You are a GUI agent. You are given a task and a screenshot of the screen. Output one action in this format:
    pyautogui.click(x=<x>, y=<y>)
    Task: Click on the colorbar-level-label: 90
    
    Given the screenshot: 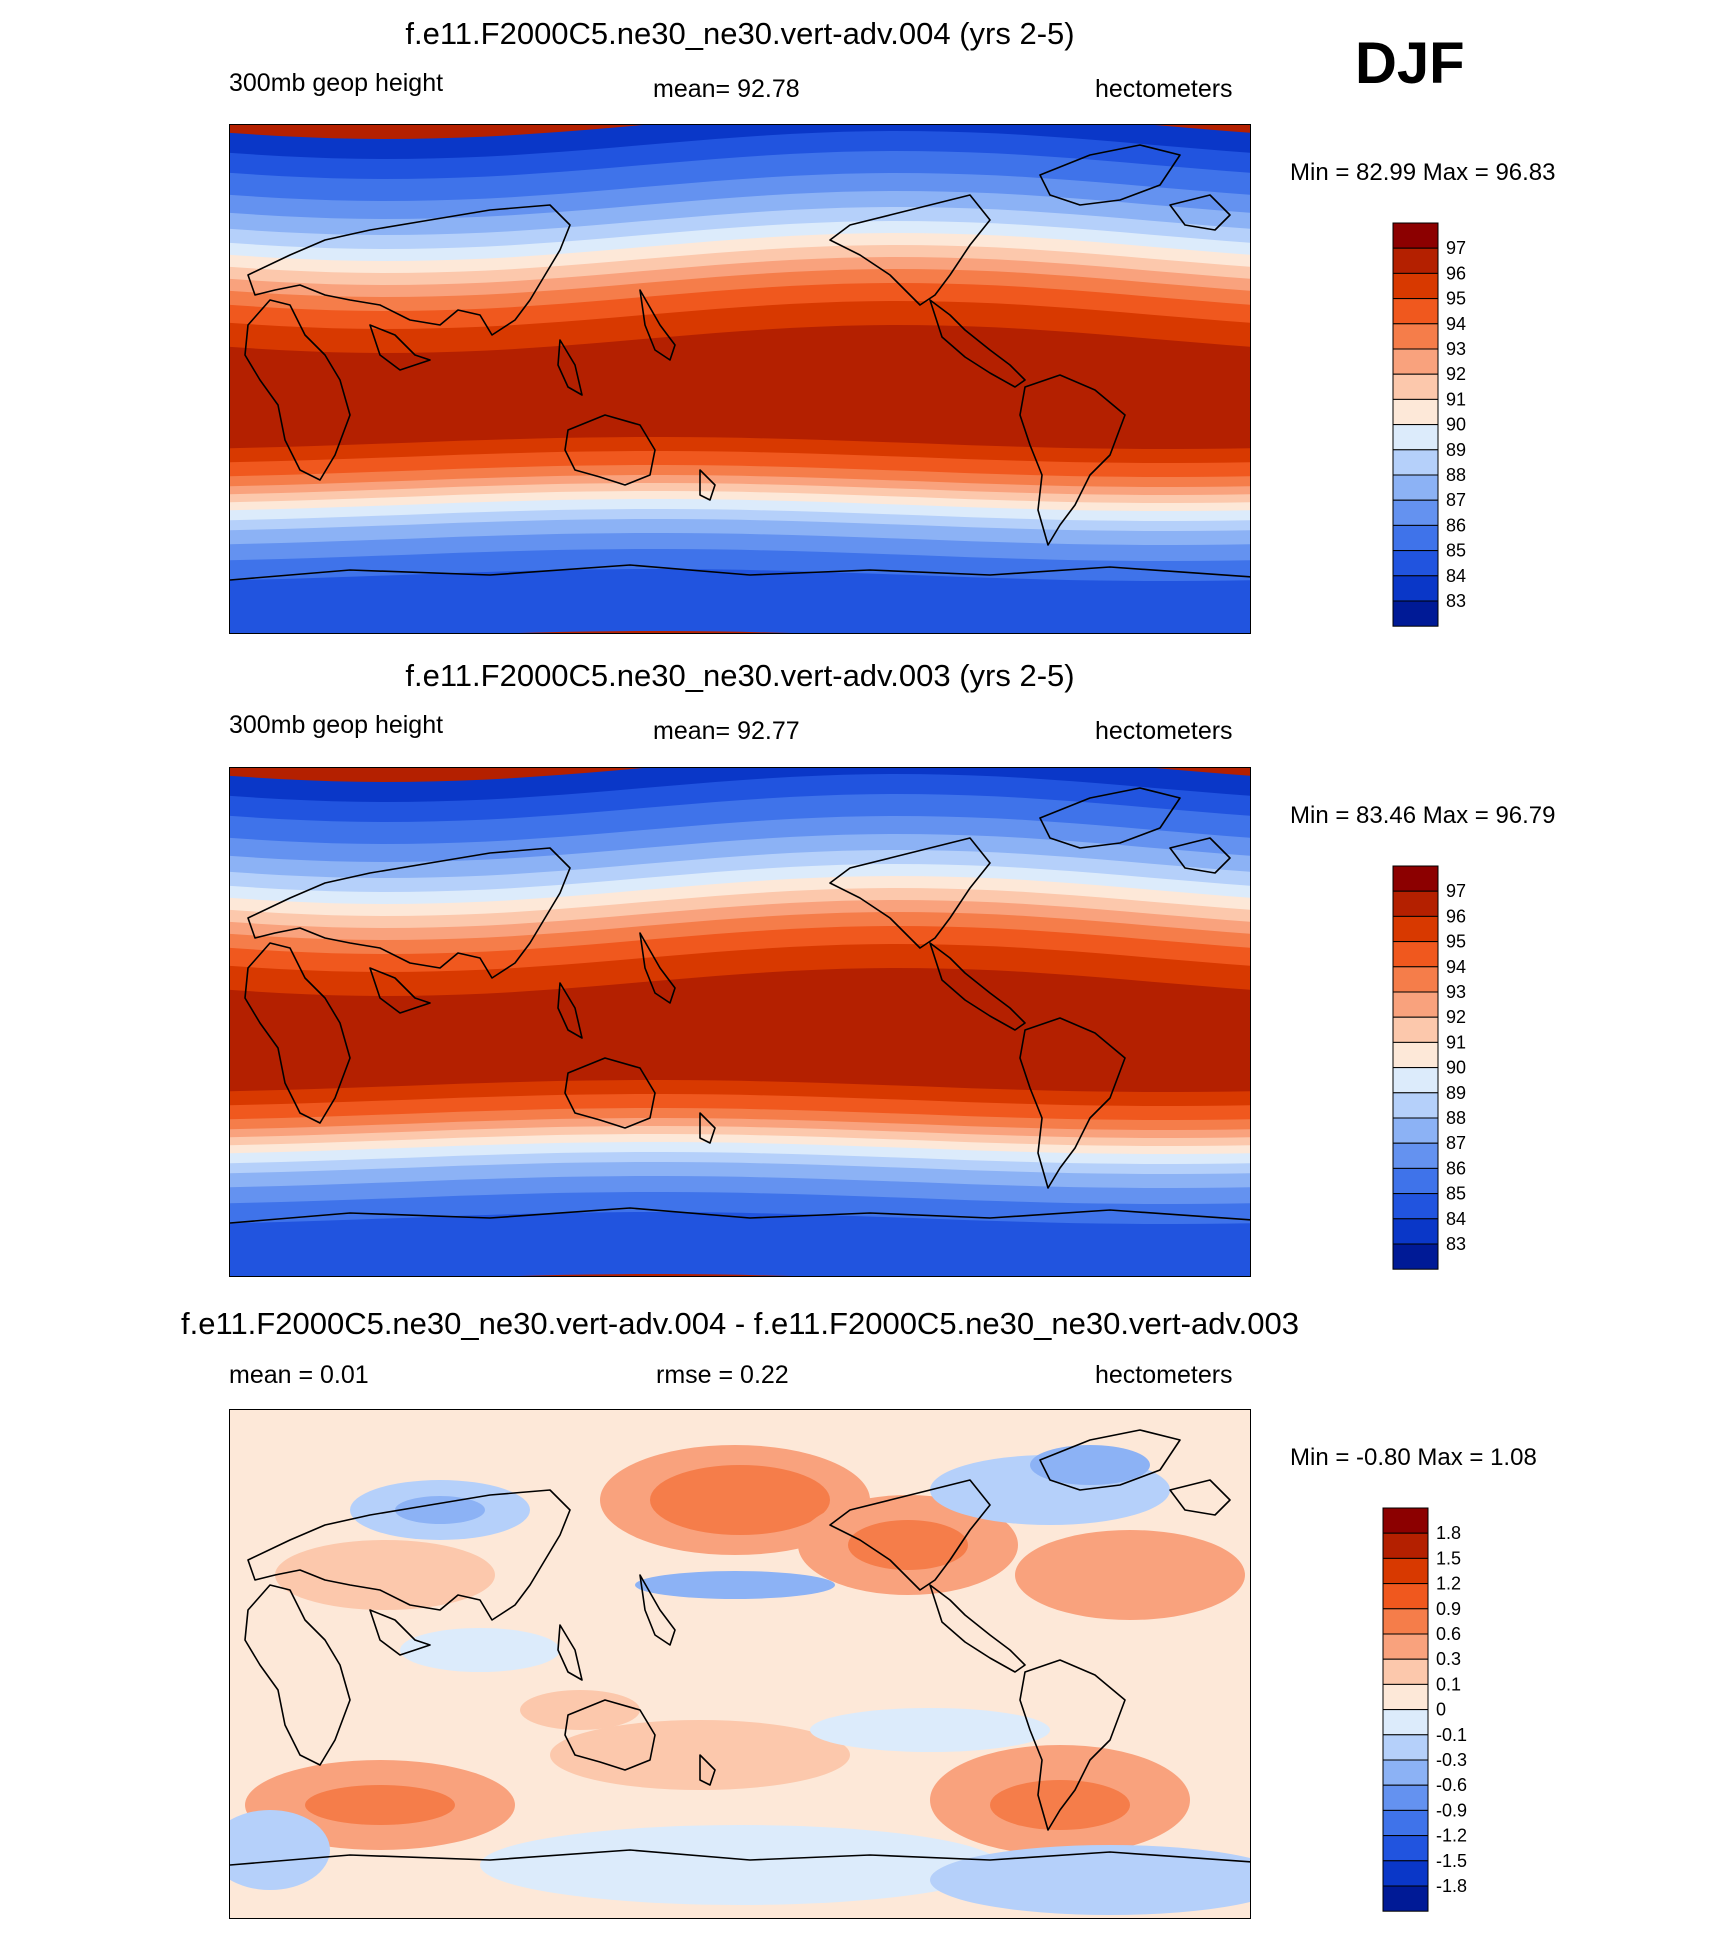 What is the action you would take?
    pyautogui.click(x=1456, y=1068)
    